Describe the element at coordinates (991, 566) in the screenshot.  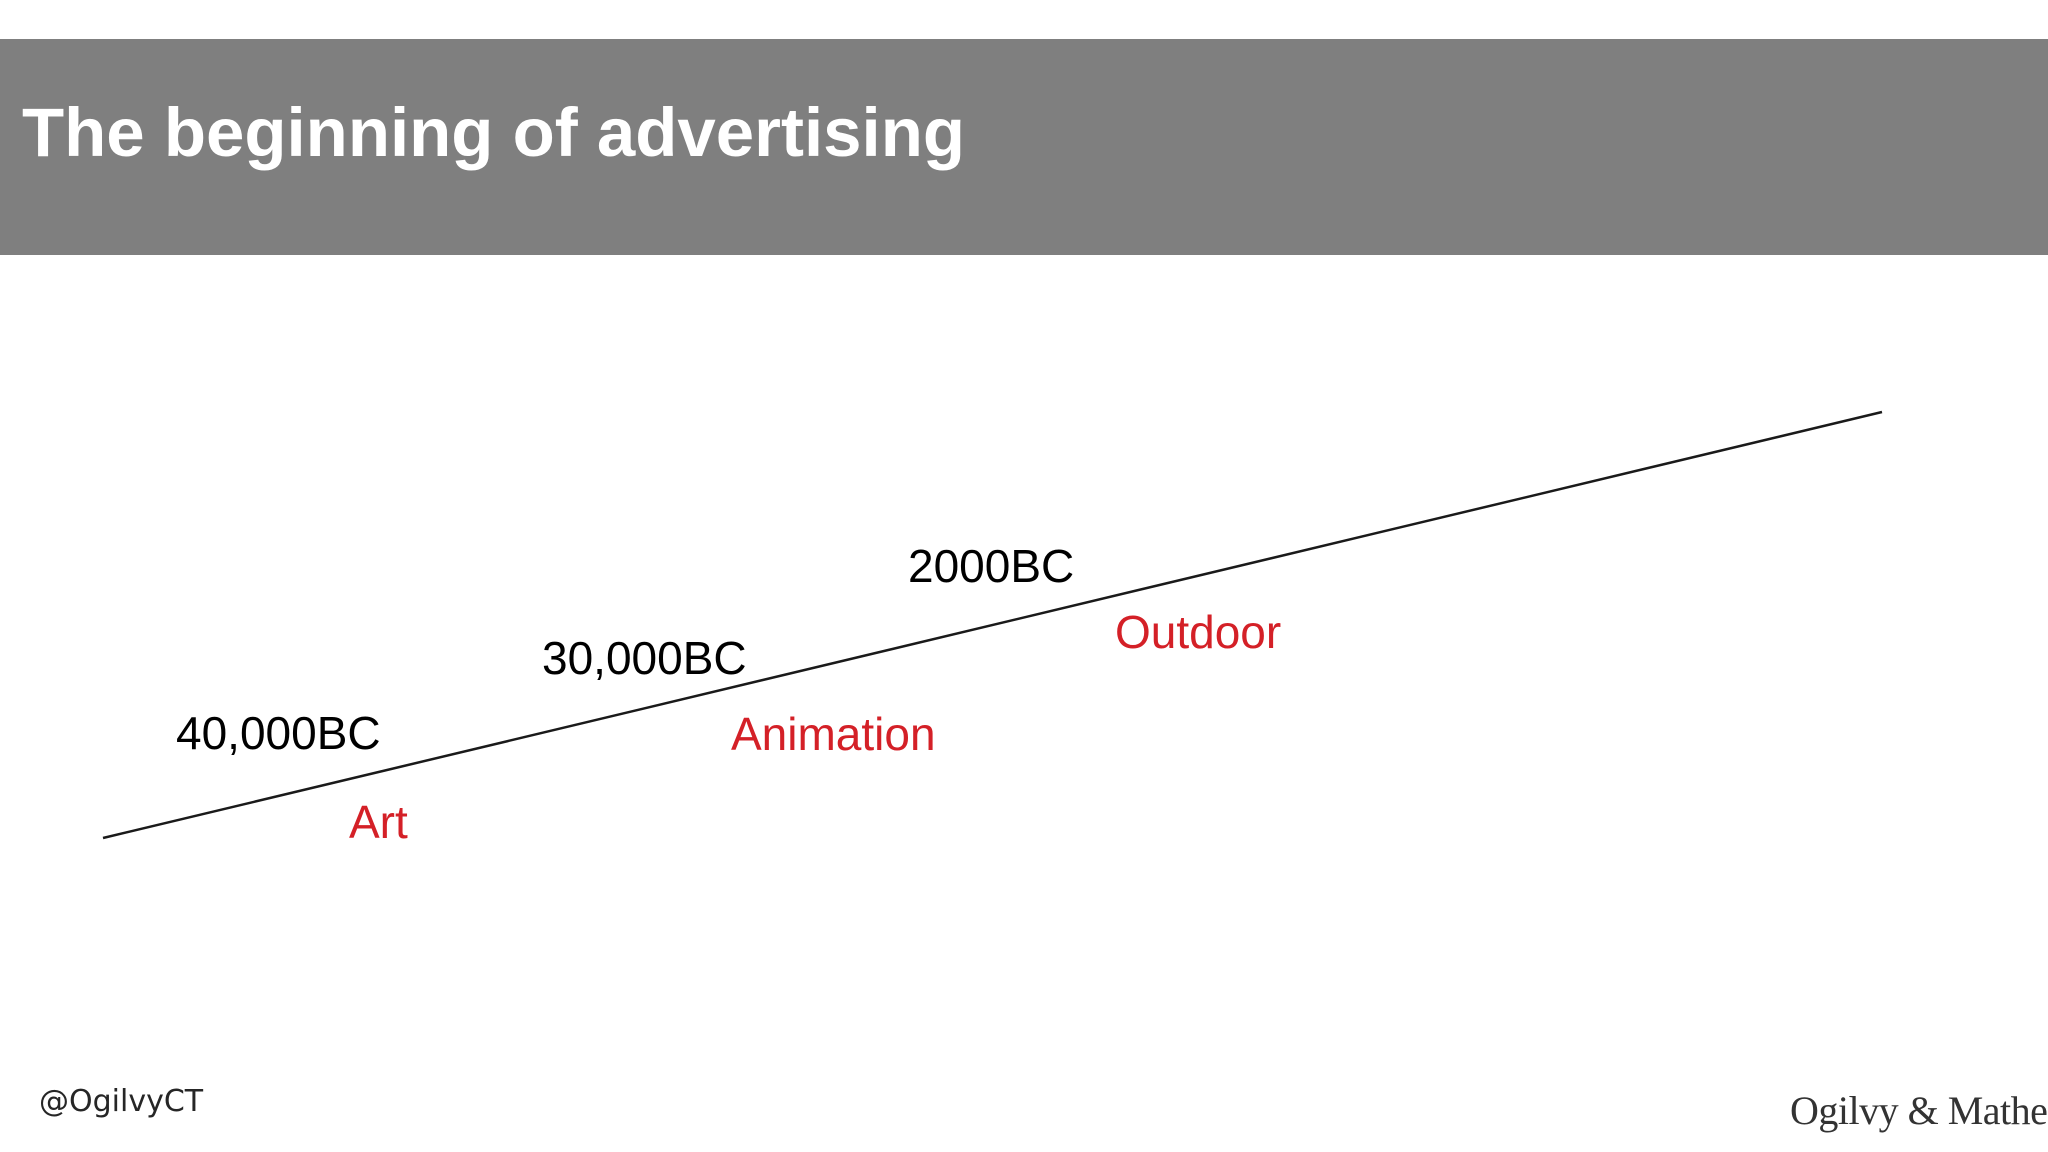
I see `milestone-year-3: 2000BC` at that location.